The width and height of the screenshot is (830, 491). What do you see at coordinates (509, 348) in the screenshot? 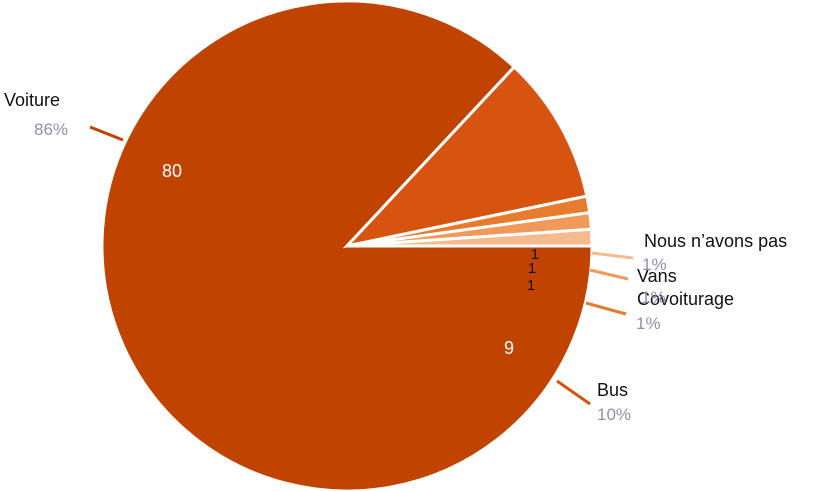
I see `slice-value-label: 9` at bounding box center [509, 348].